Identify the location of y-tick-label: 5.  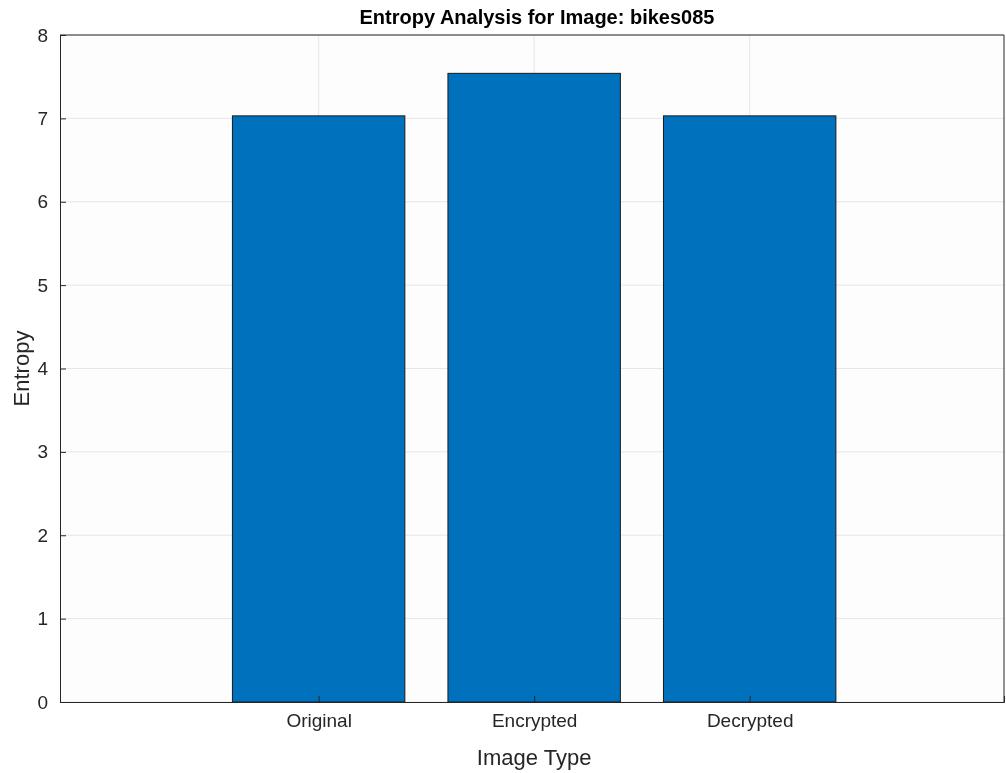
(42, 285).